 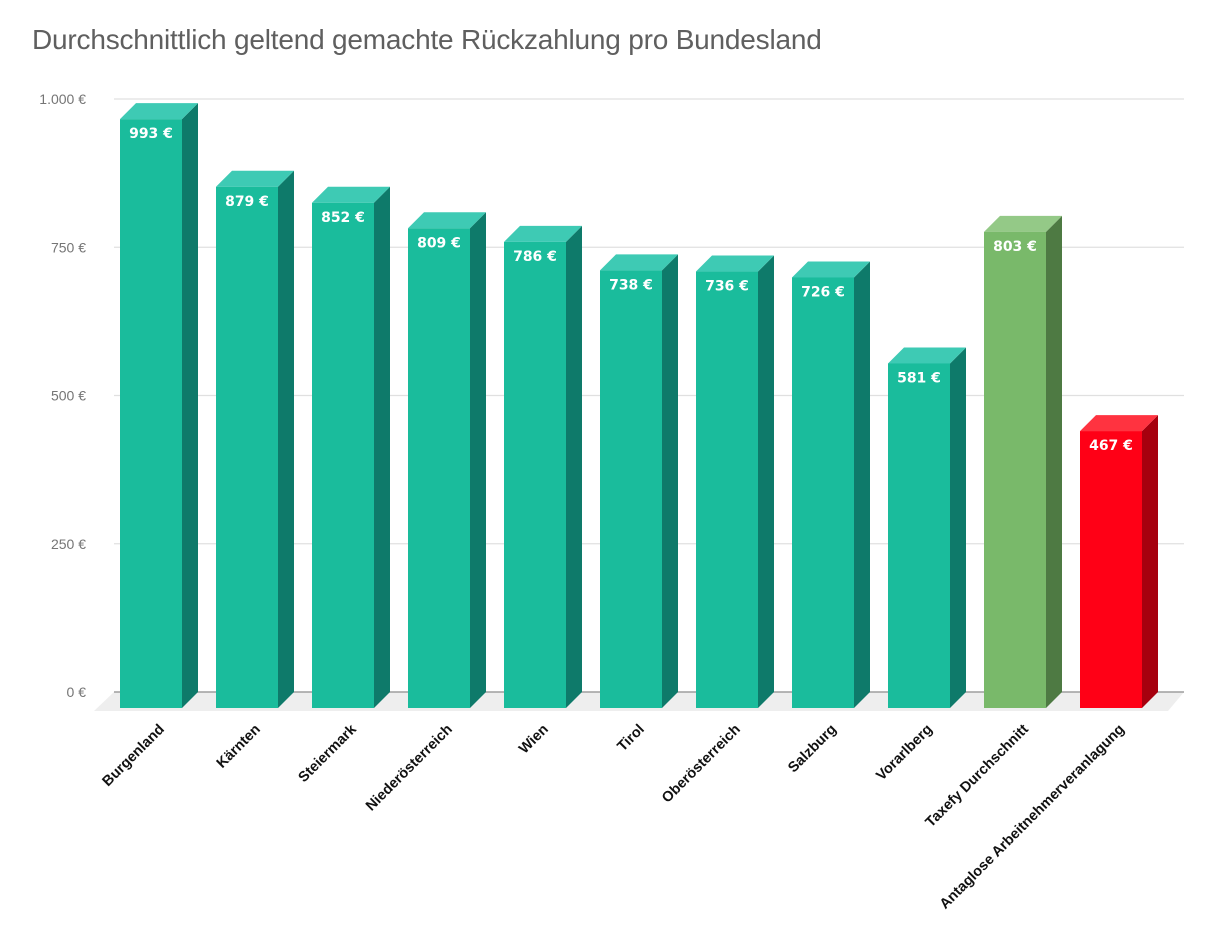 I want to click on bar-taxefy-durchschnitt: 803 €, so click(x=1023, y=462).